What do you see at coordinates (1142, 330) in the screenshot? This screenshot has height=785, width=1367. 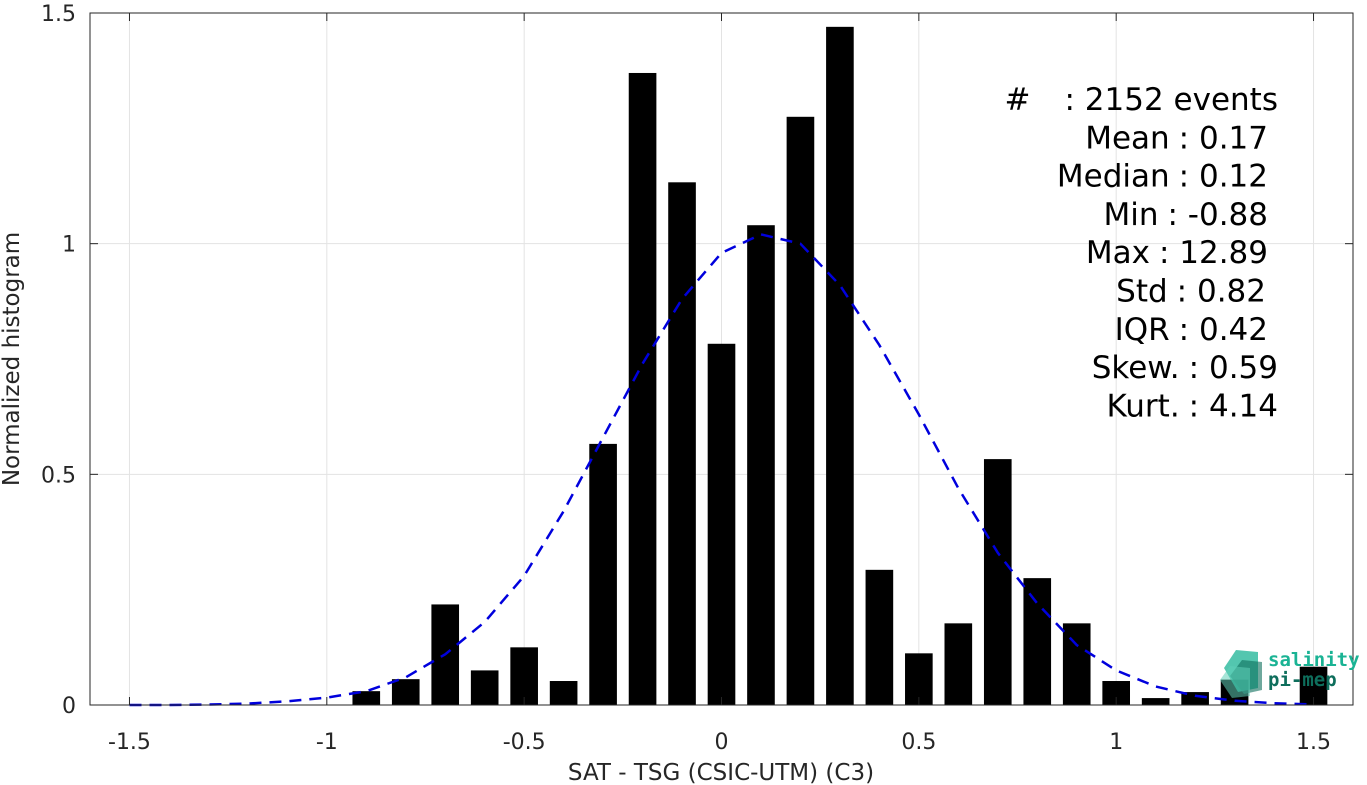 I see `stat-label: IQR` at bounding box center [1142, 330].